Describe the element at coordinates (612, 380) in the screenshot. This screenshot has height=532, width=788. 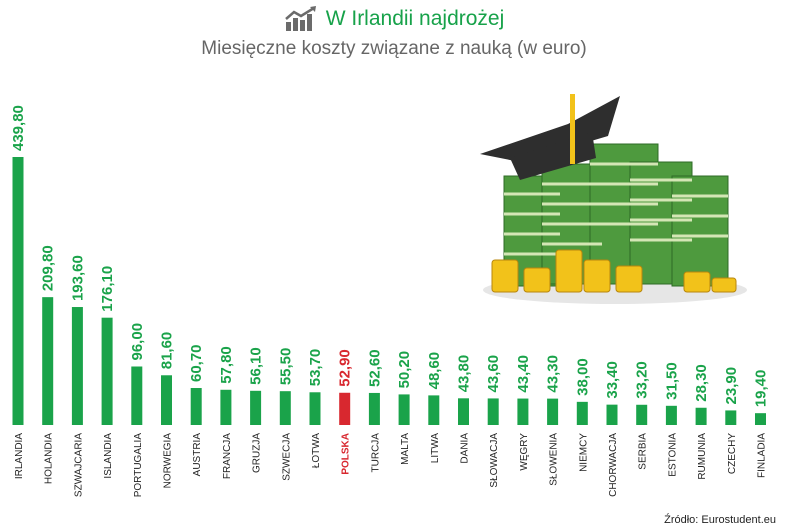
I see `value-label: 33,40` at that location.